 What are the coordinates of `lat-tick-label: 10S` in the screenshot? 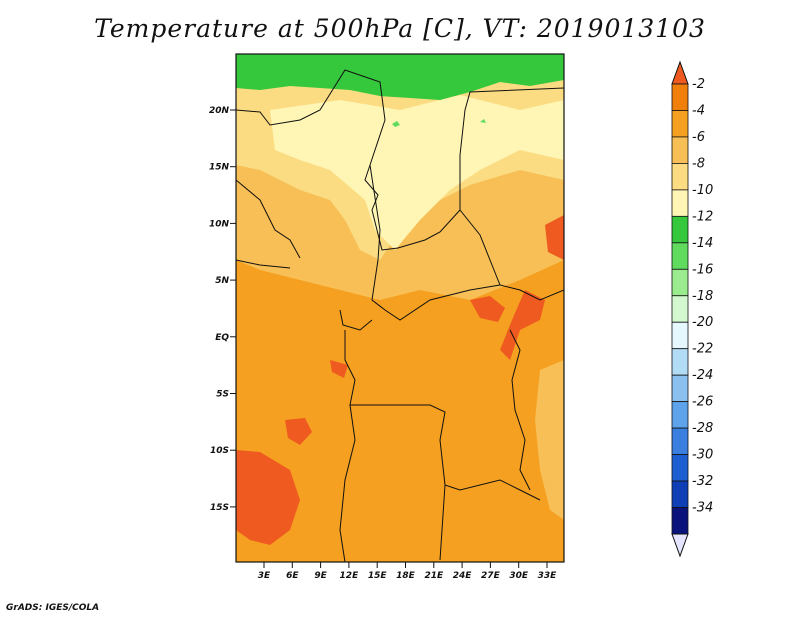 It's located at (219, 451).